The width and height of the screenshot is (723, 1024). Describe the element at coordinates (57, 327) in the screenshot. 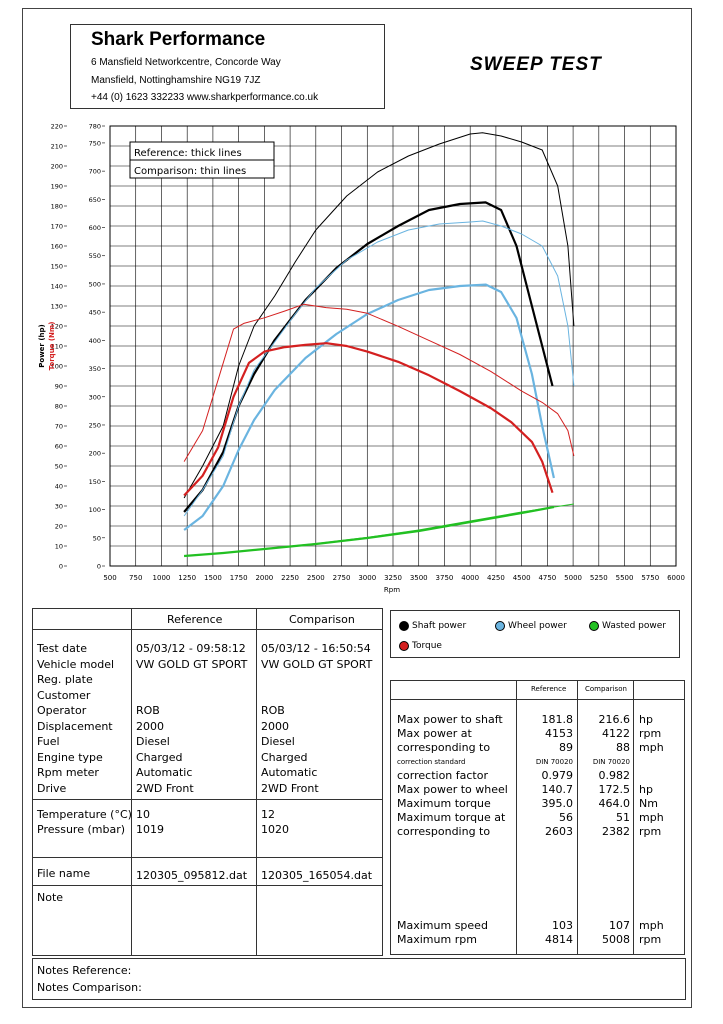

I see `power-tick-label: 120` at that location.